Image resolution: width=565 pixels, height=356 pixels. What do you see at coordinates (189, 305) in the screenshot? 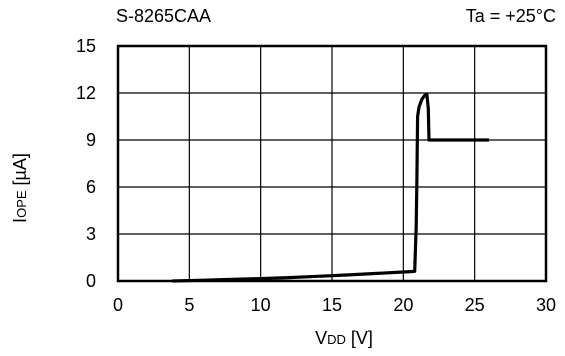
I see `x-tick-label: 5` at bounding box center [189, 305].